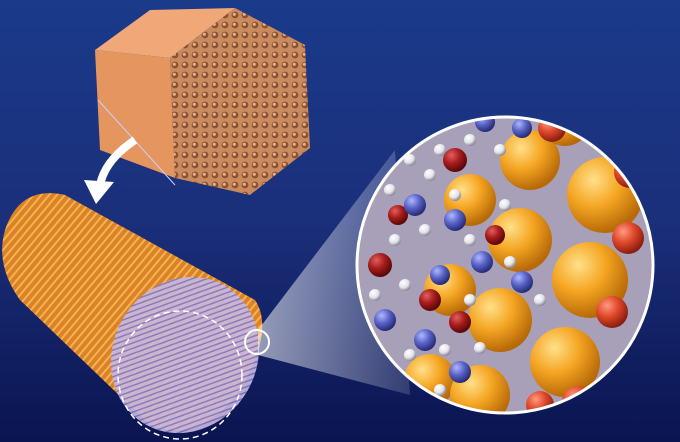  I want to click on prism-end-face, so click(240, 101).